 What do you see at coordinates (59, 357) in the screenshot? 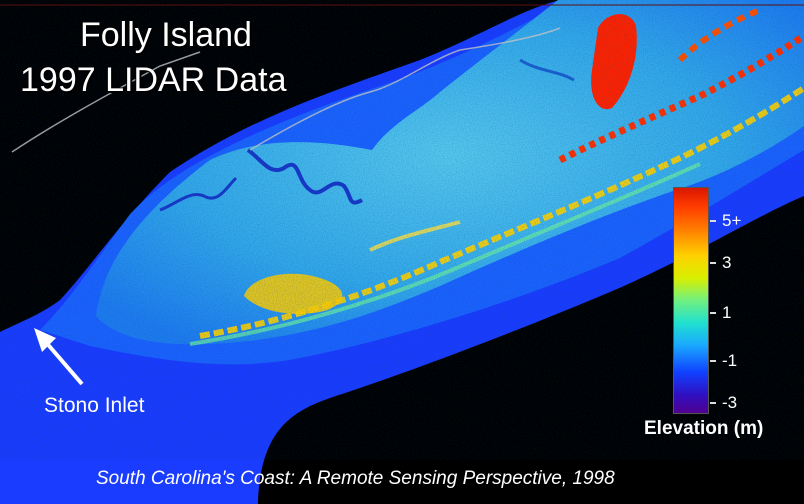
I see `arrow-up-left-icon` at bounding box center [59, 357].